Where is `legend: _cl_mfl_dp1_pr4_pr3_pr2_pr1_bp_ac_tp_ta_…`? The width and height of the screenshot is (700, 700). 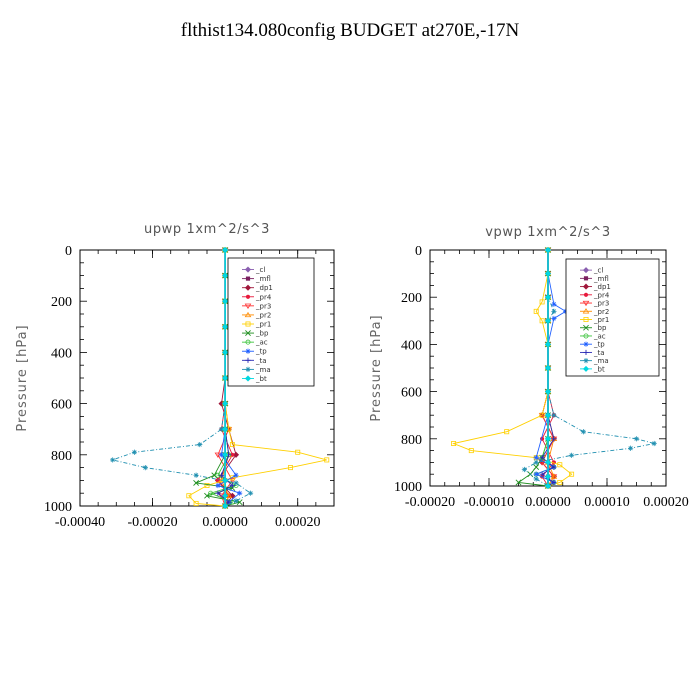
legend: _cl_mfl_dp1_pr4_pr3_pr2_pr1_bp_ac_tp_ta_… is located at coordinates (612, 317).